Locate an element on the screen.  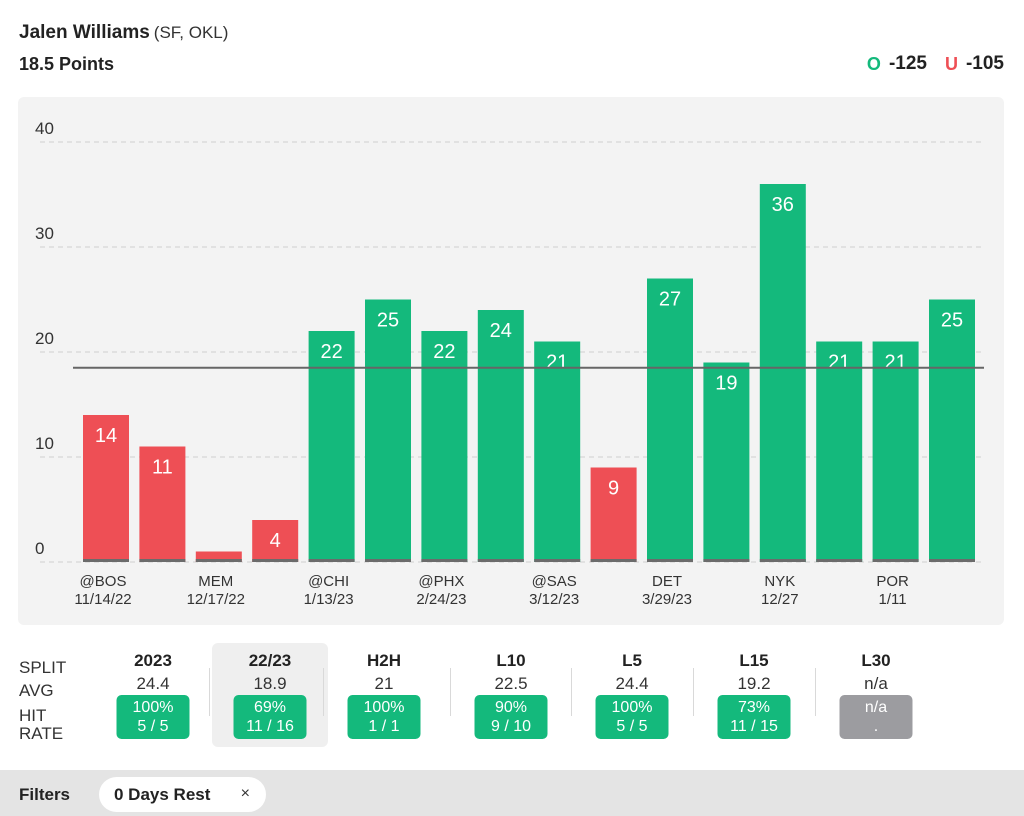
split-col-l15: L15 19.2 73% 11 / 15 is located at coordinates (754, 695).